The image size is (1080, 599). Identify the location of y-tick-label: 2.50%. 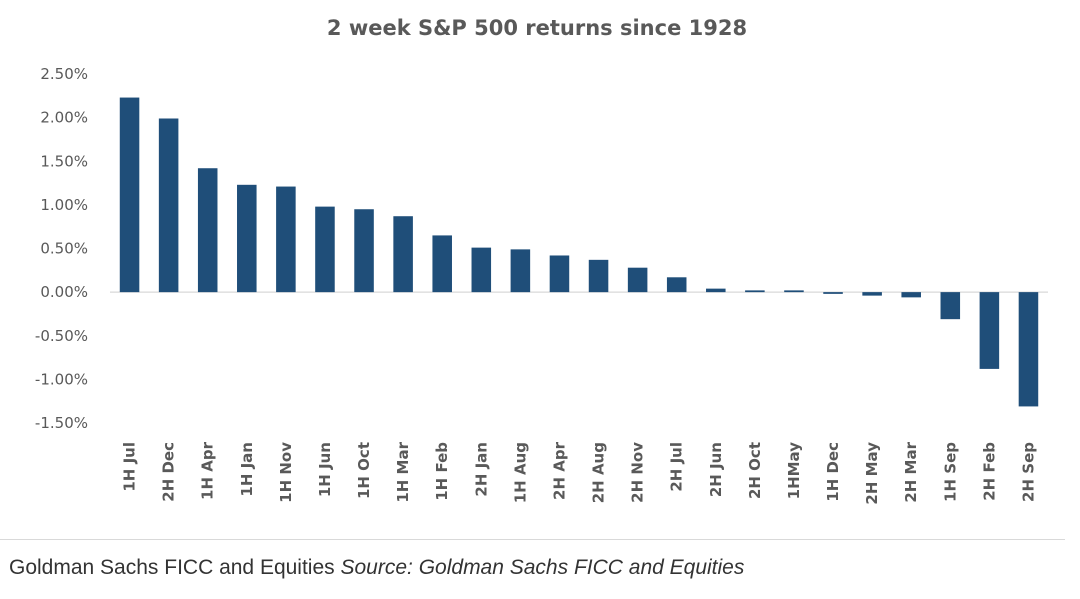
(64, 74).